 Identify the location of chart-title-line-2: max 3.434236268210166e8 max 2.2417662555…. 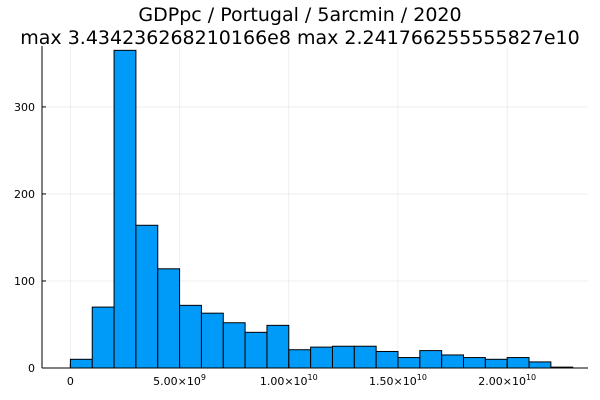
(300, 38).